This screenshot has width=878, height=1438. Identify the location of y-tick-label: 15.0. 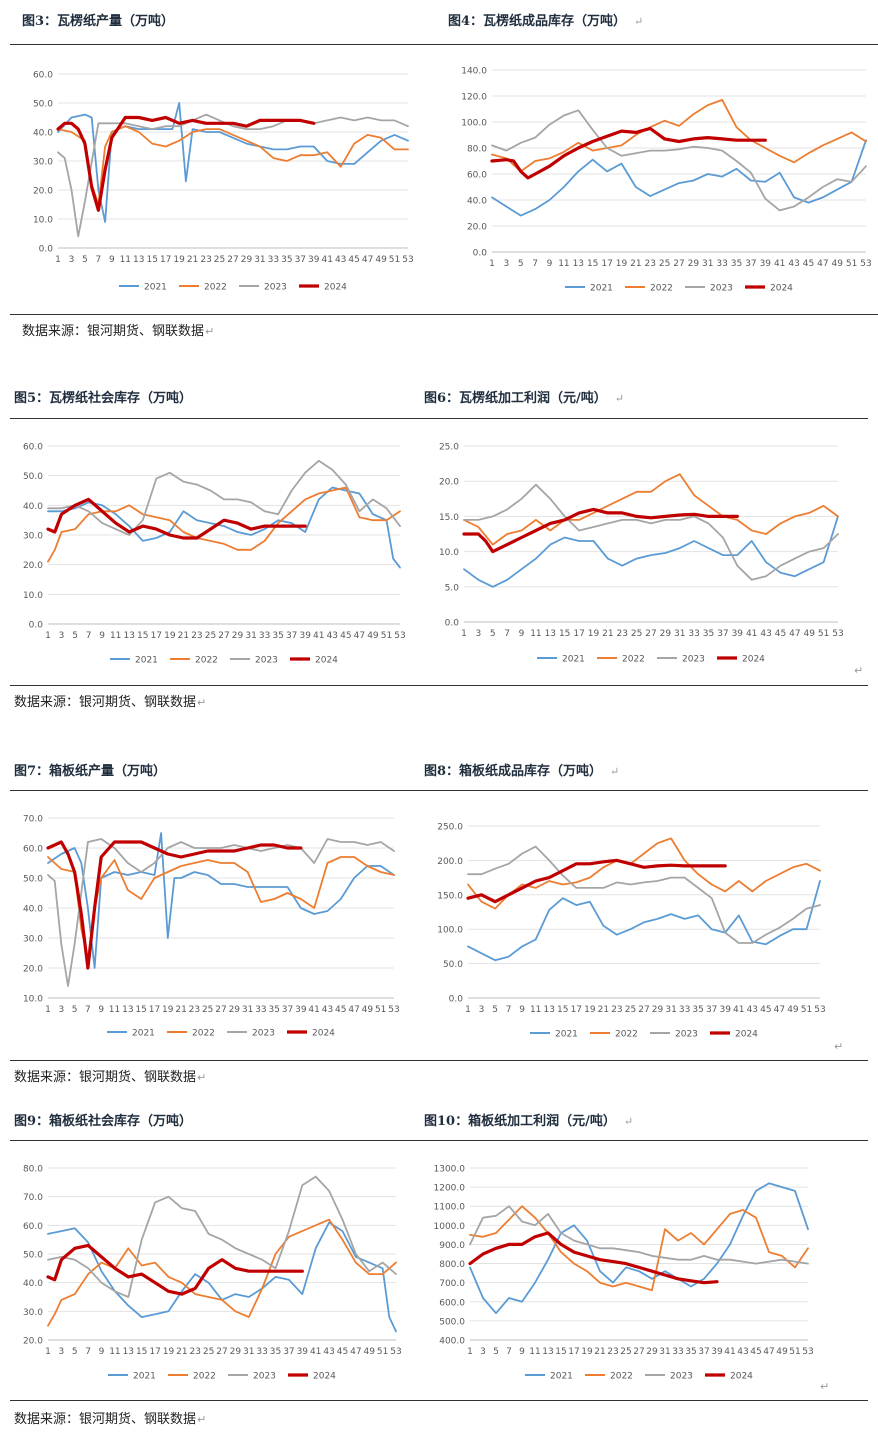
(449, 518).